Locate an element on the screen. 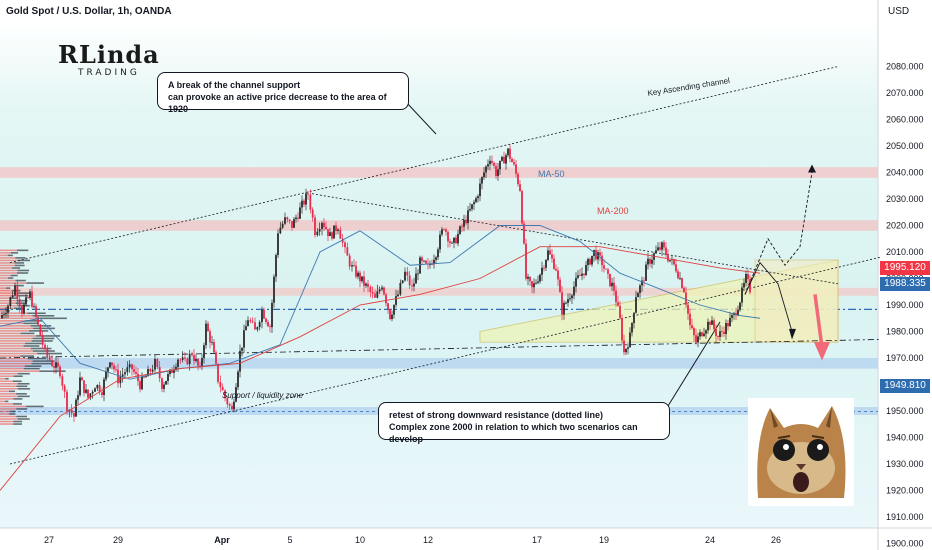  scenario-down is located at coordinates (768, 296).